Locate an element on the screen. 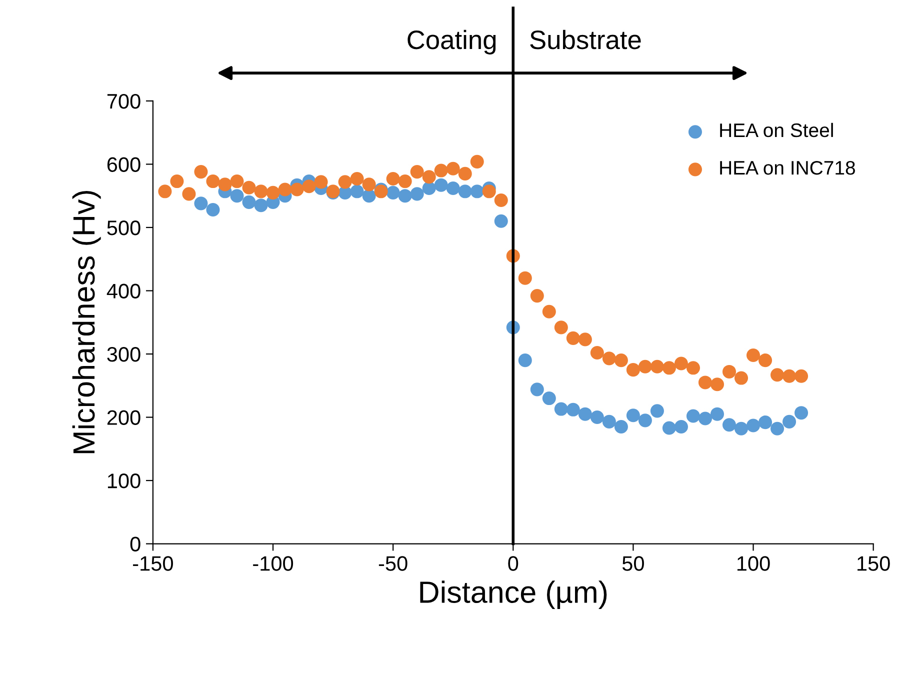 The image size is (905, 673). legend-label: HEA on INC718 is located at coordinates (787, 167).